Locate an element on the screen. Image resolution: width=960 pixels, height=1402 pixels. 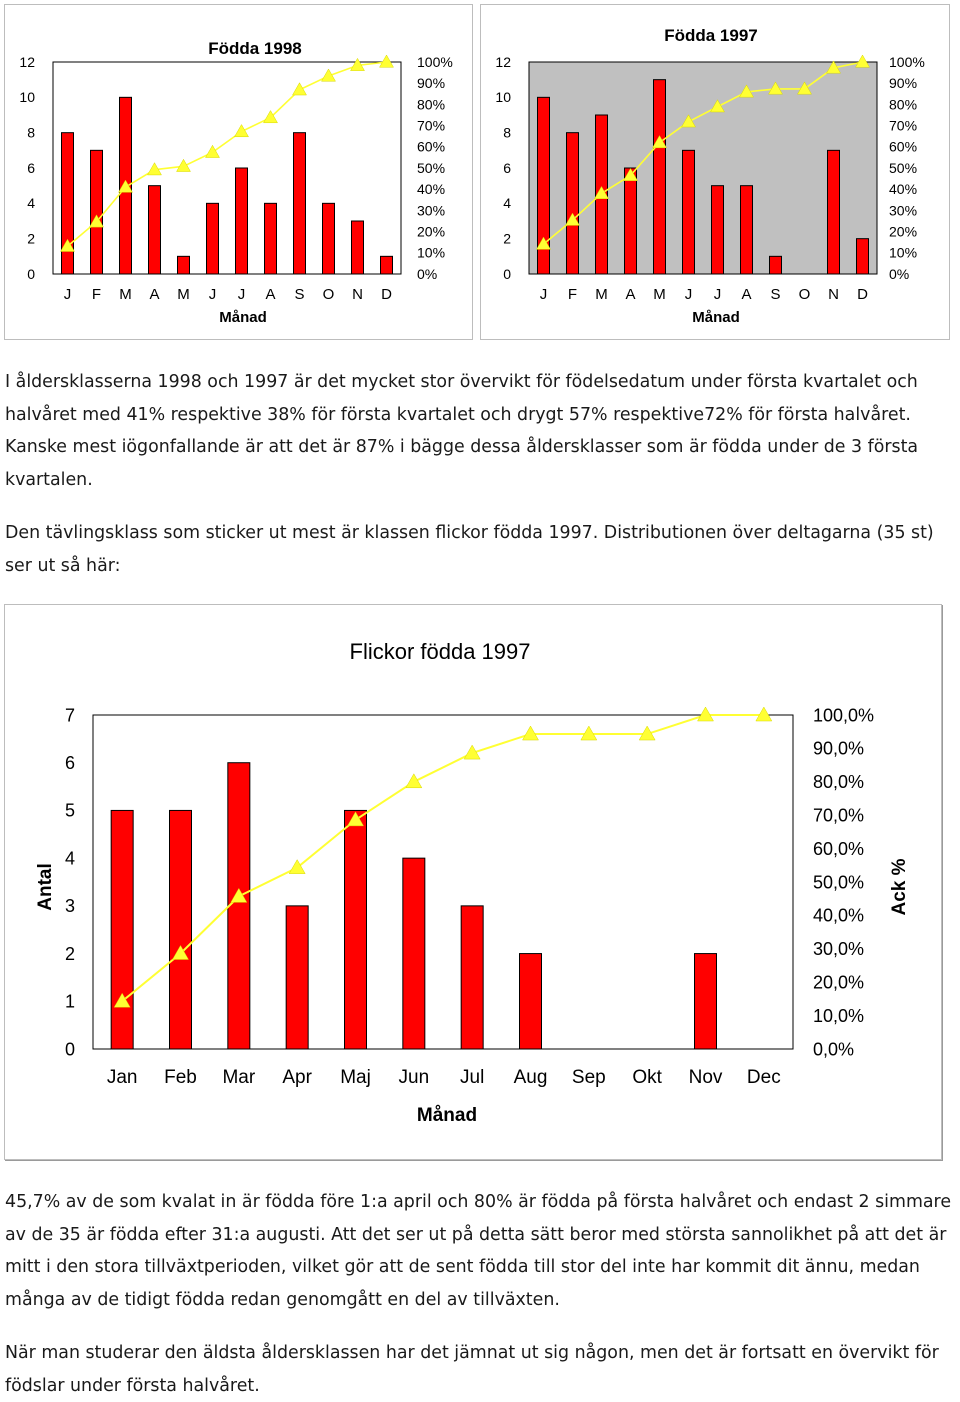
y2-tick-label: 90,0% is located at coordinates (838, 749).